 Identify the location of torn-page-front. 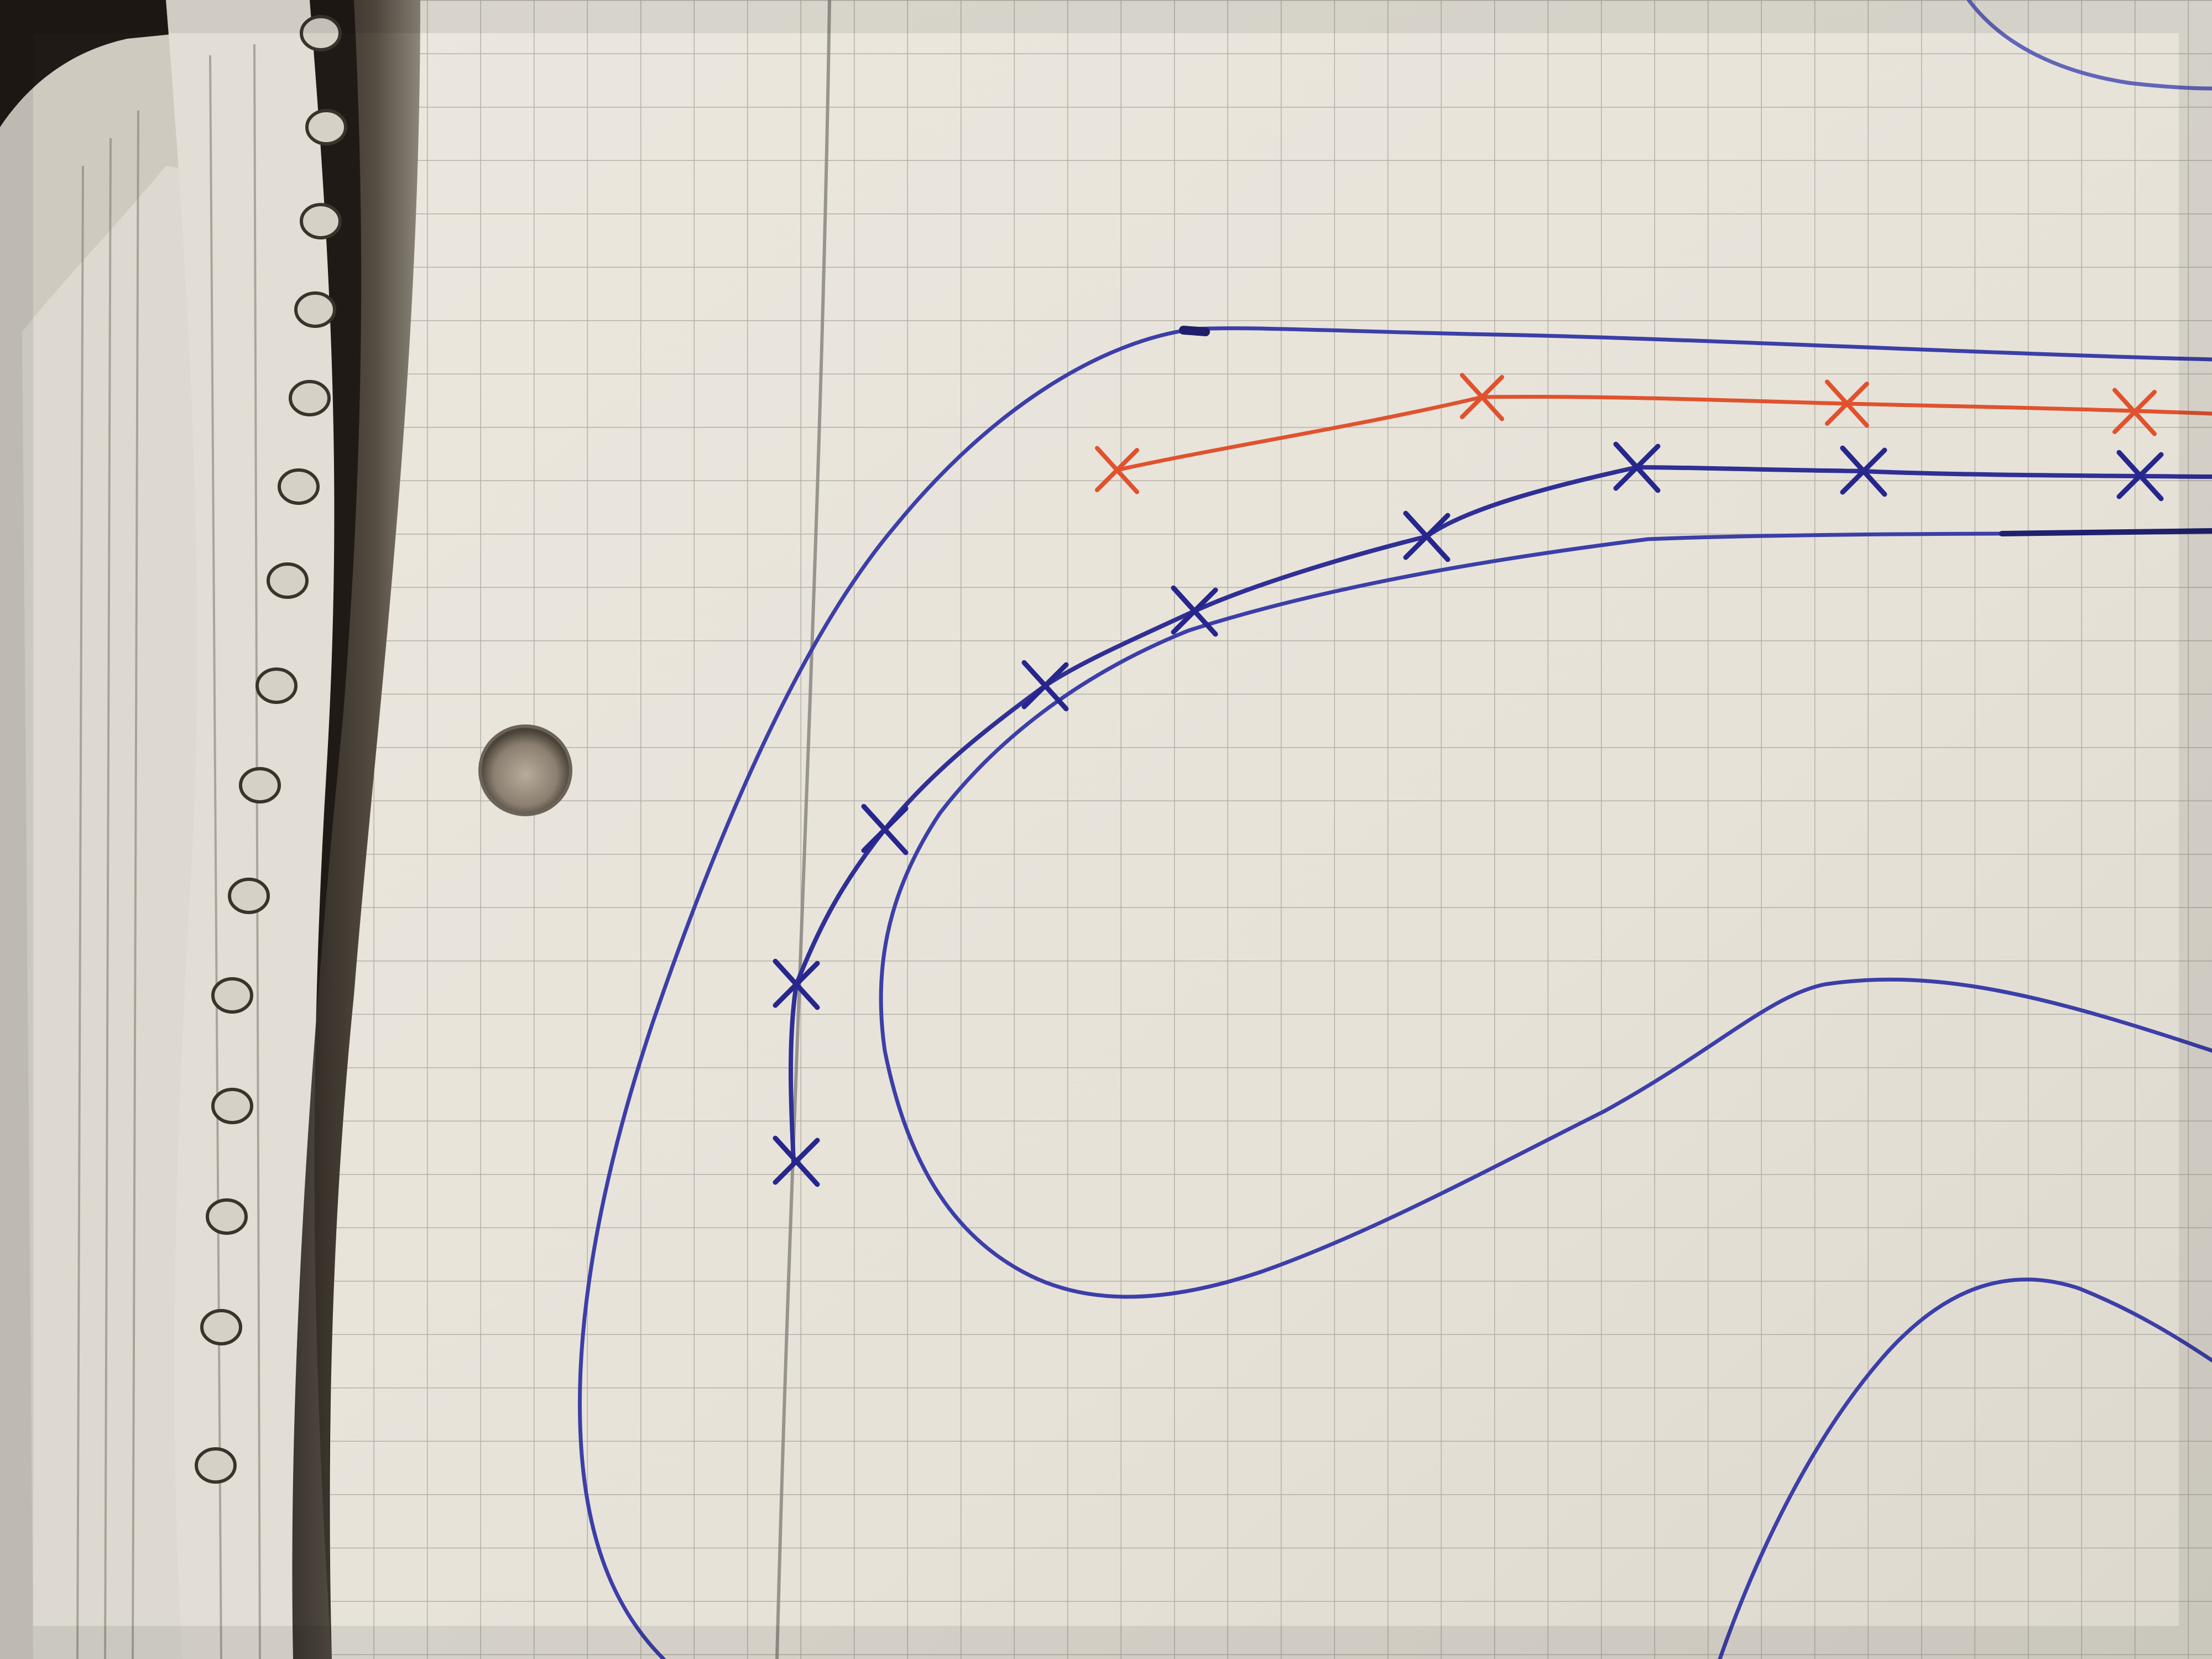
(251, 830).